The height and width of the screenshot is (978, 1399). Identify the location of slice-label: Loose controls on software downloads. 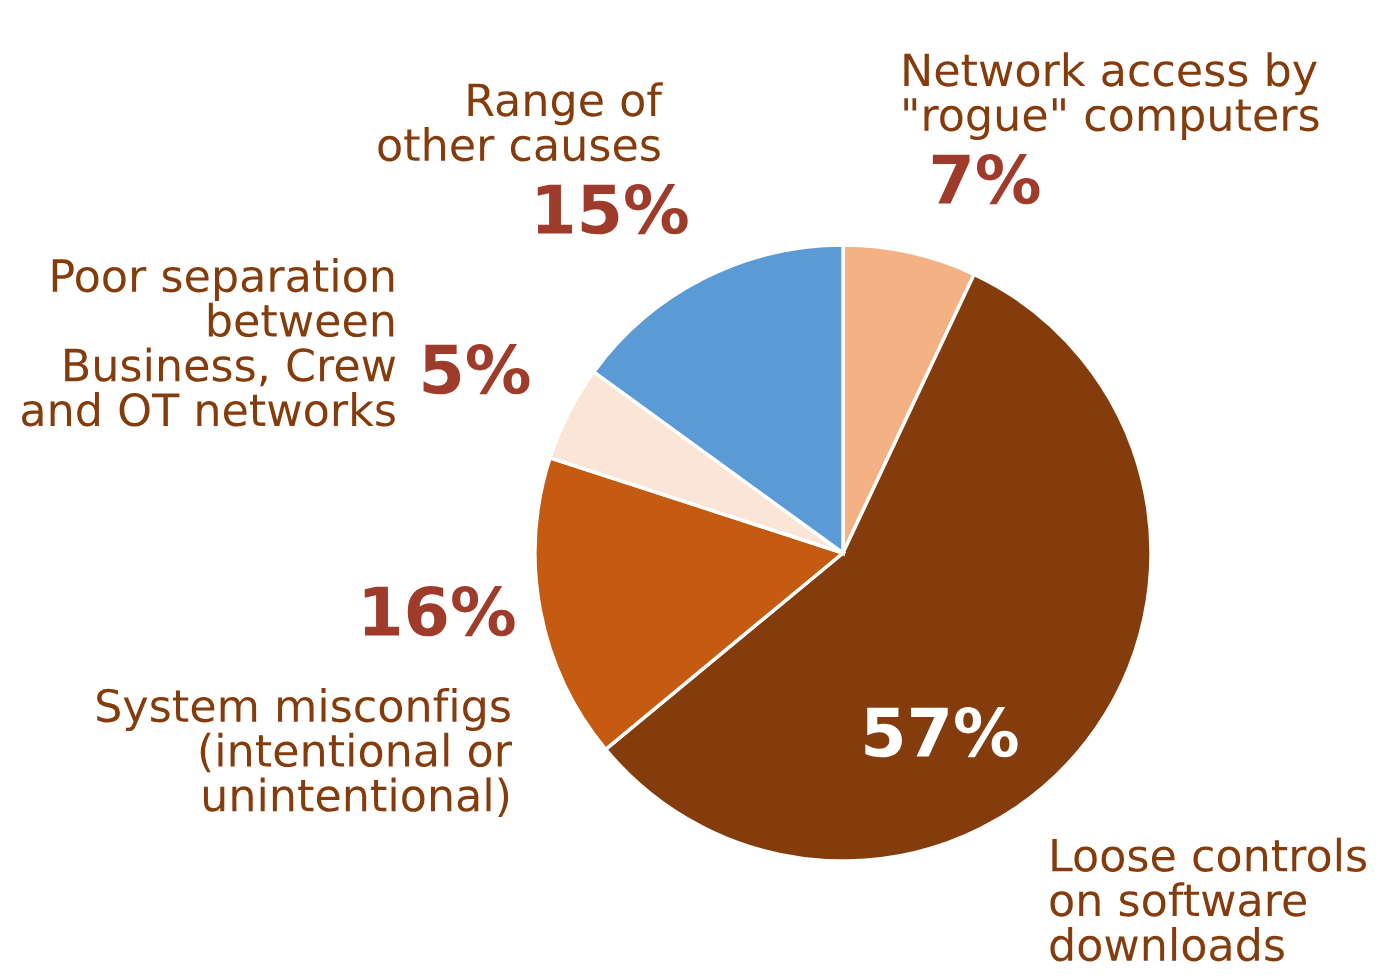
(1208, 899).